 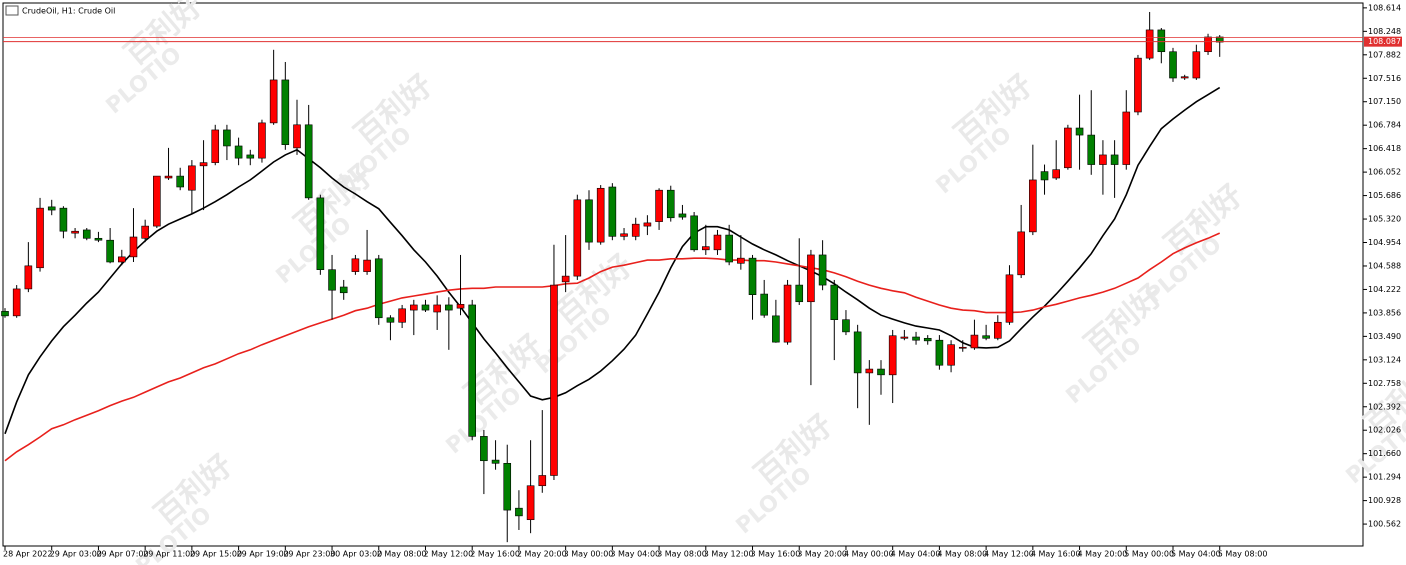 What do you see at coordinates (1384, 430) in the screenshot?
I see `y-tick-label: 102.026` at bounding box center [1384, 430].